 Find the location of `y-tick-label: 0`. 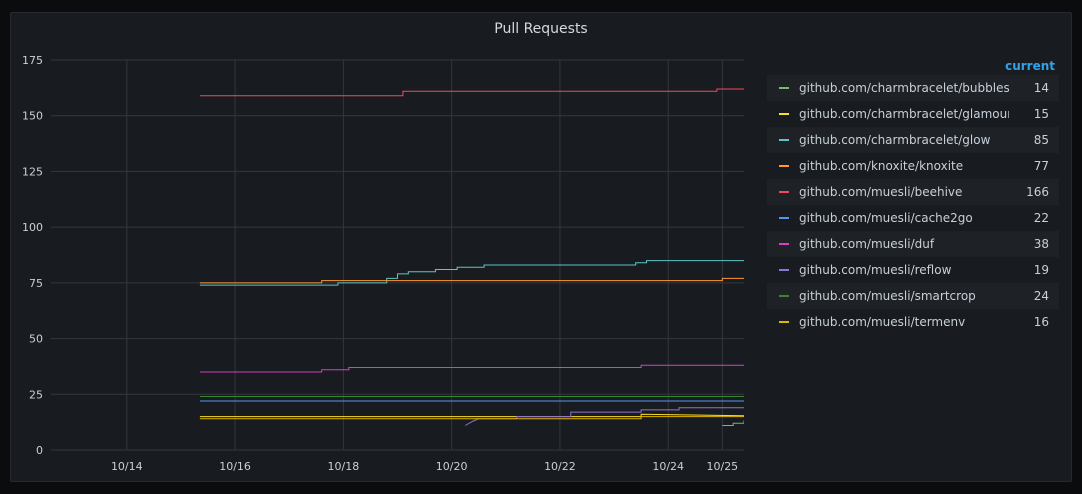

y-tick-label: 0 is located at coordinates (39, 450).